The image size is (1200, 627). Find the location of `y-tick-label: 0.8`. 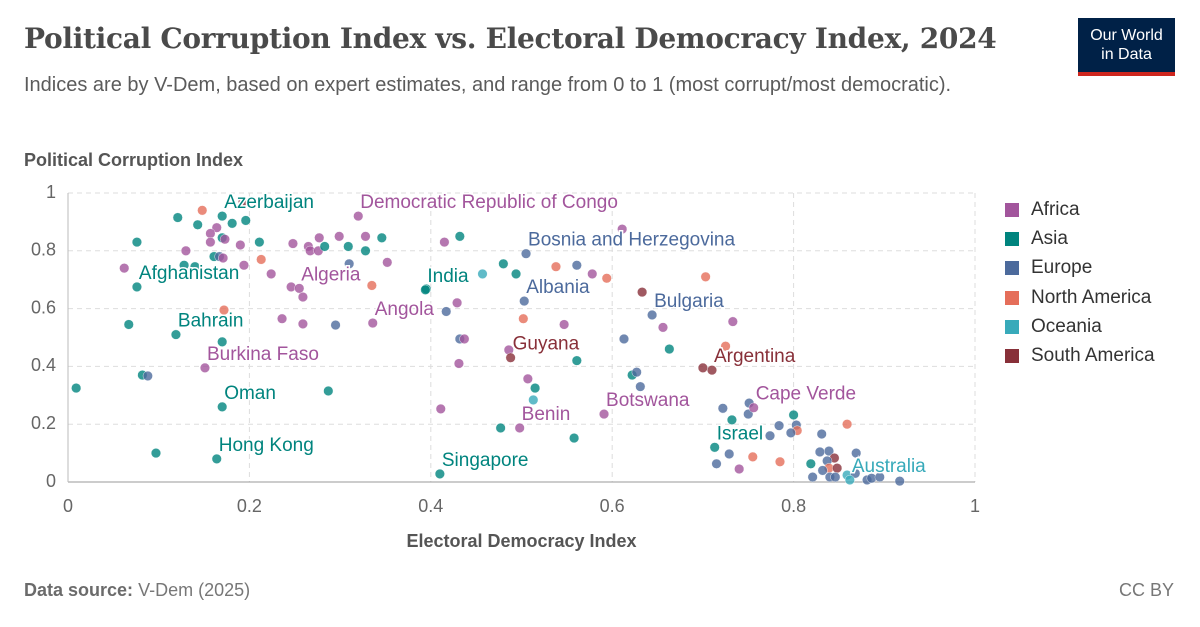

y-tick-label: 0.8 is located at coordinates (43, 250).